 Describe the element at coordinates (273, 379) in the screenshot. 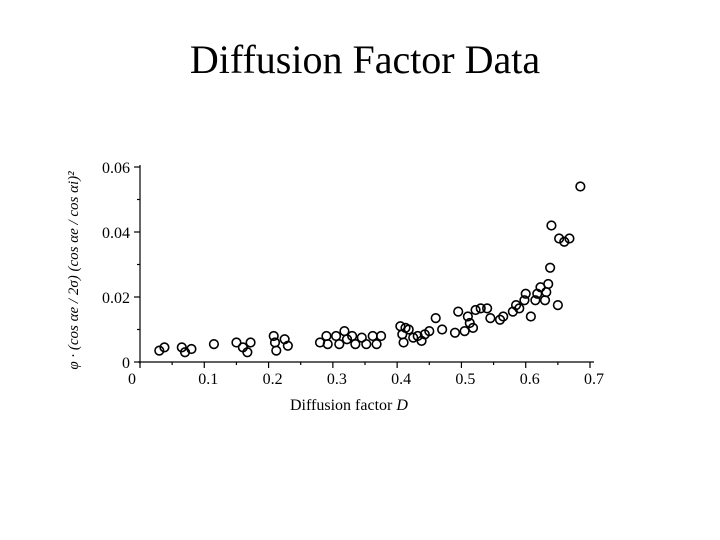

I see `x-tick-label: 0.2` at that location.